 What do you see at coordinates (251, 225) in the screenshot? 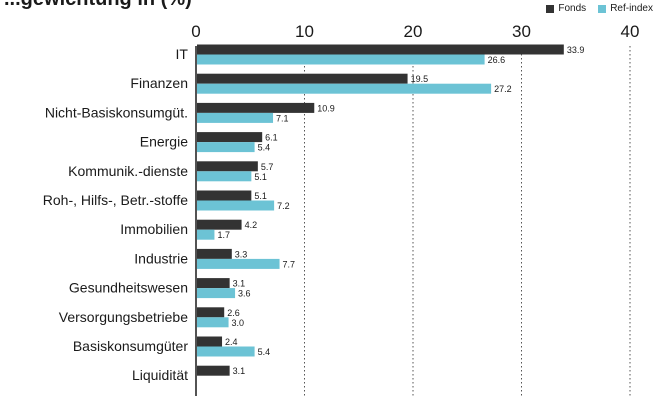
I see `data-label-fonds-cat-6: 4.2` at bounding box center [251, 225].